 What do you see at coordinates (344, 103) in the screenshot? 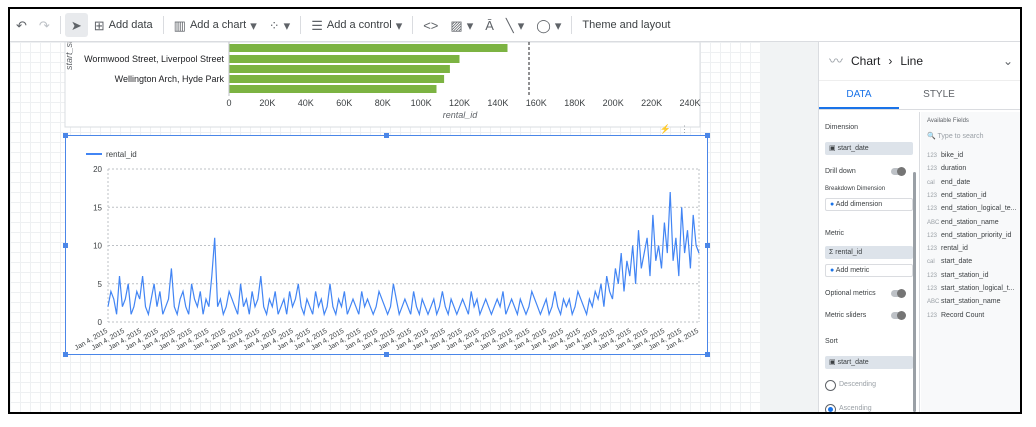
I see `bar-x-tick-label: 60K` at bounding box center [344, 103].